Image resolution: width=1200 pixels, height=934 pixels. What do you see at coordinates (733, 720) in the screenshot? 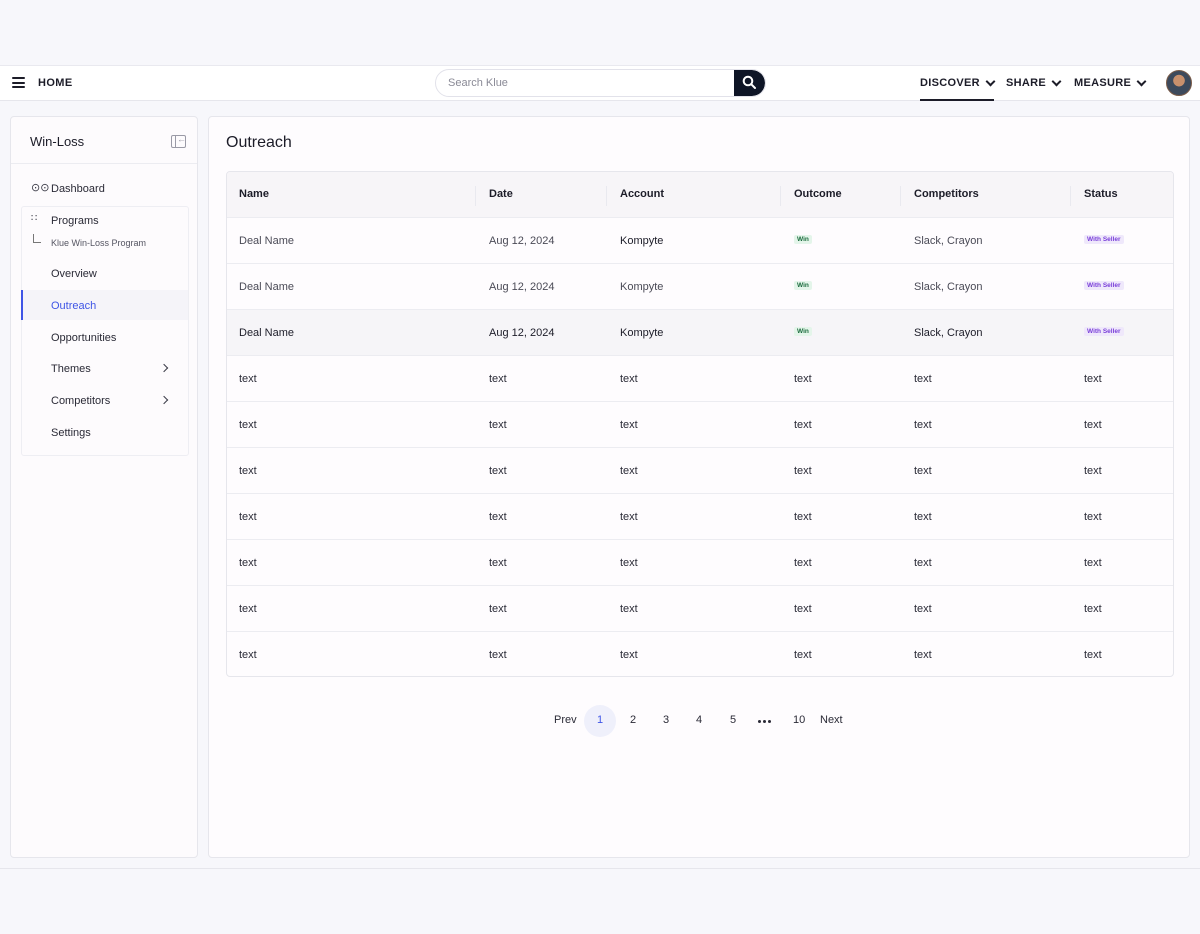
I see `page-button-5: 5` at bounding box center [733, 720].